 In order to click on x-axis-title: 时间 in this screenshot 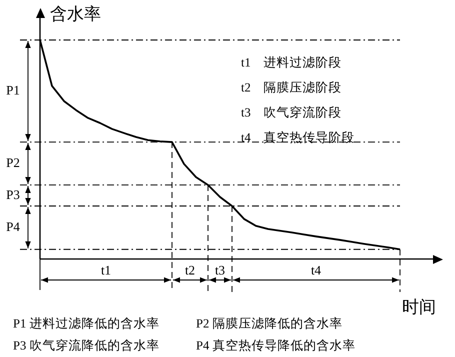, I will do `click(419, 306)`.